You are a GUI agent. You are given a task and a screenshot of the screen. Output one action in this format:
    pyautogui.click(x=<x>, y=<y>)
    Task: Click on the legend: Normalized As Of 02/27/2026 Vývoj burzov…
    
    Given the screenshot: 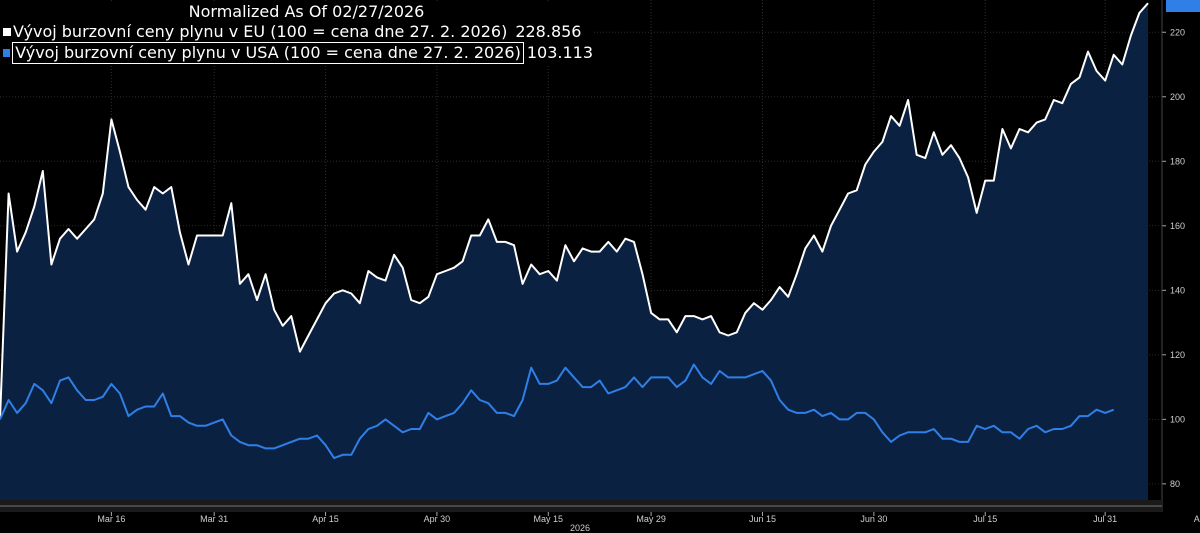 What is the action you would take?
    pyautogui.click(x=296, y=33)
    